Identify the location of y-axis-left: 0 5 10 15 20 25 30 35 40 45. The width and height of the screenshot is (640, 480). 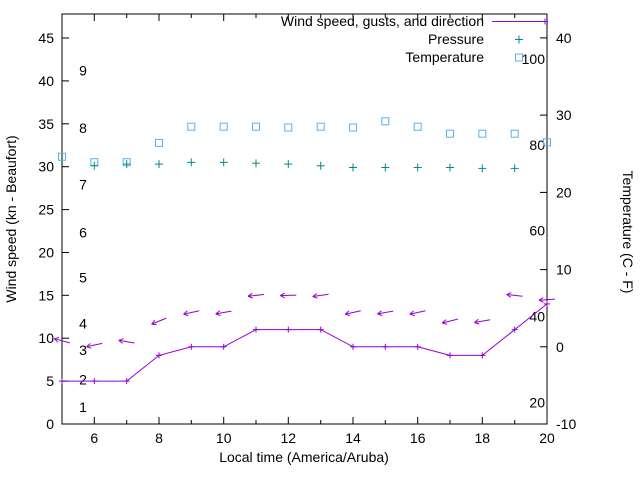
(53, 231).